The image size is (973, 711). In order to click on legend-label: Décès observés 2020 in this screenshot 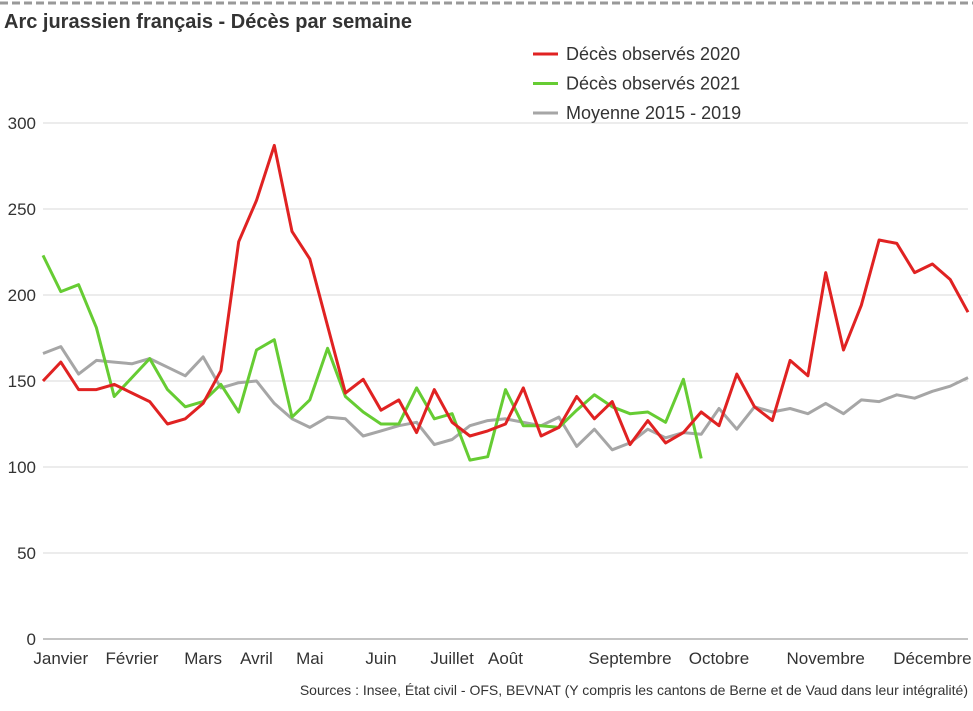, I will do `click(653, 54)`.